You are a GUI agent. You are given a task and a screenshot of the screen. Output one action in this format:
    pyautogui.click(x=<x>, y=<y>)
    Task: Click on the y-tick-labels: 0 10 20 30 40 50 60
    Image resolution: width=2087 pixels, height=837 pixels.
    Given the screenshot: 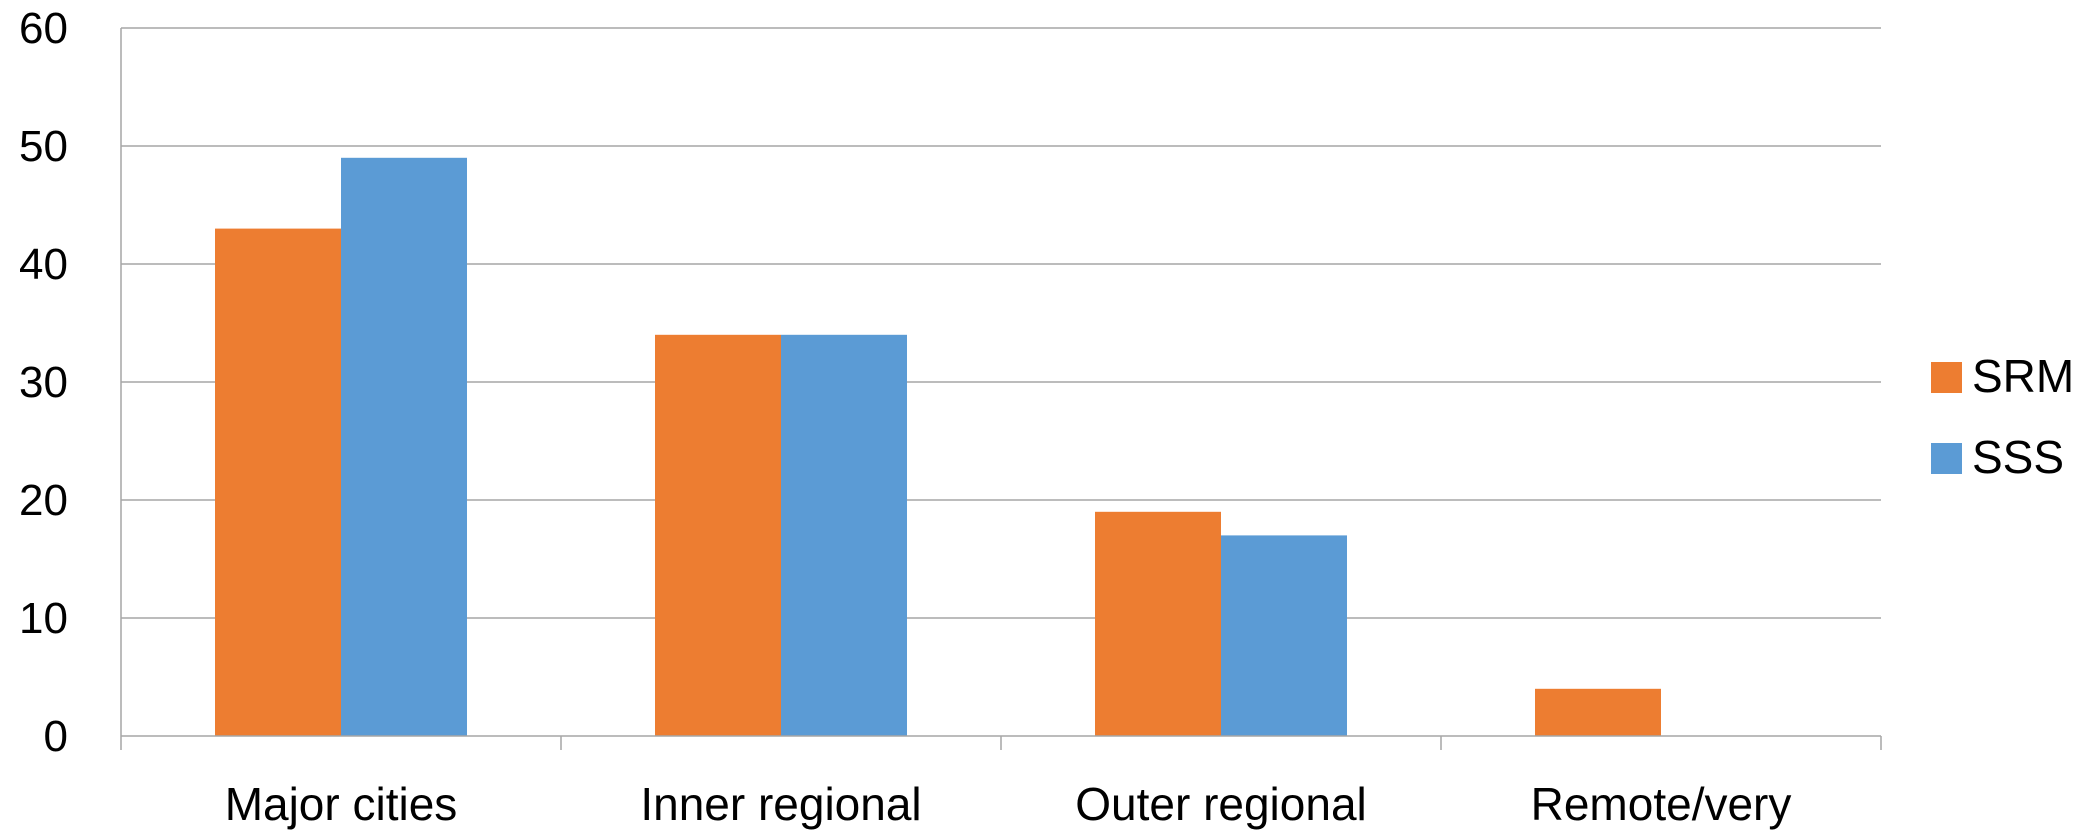 What is the action you would take?
    pyautogui.click(x=43, y=382)
    